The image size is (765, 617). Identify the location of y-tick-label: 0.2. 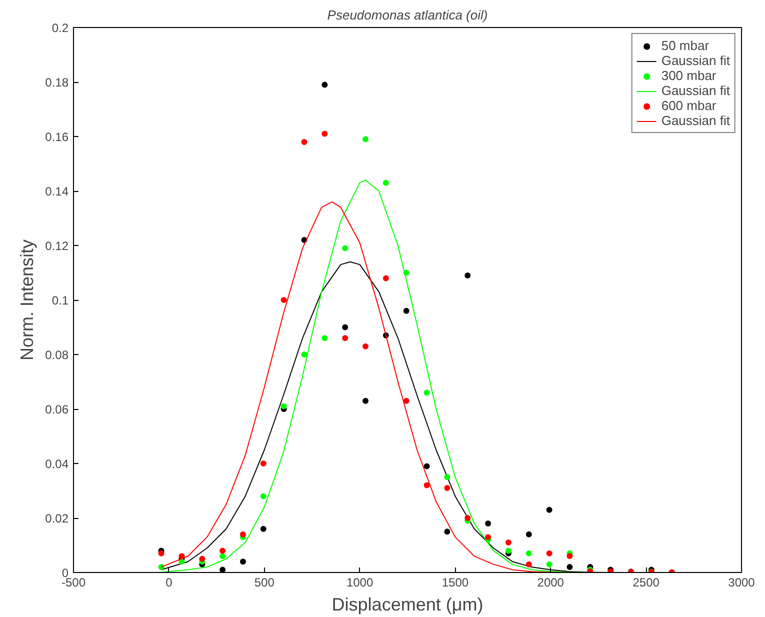
(60, 28).